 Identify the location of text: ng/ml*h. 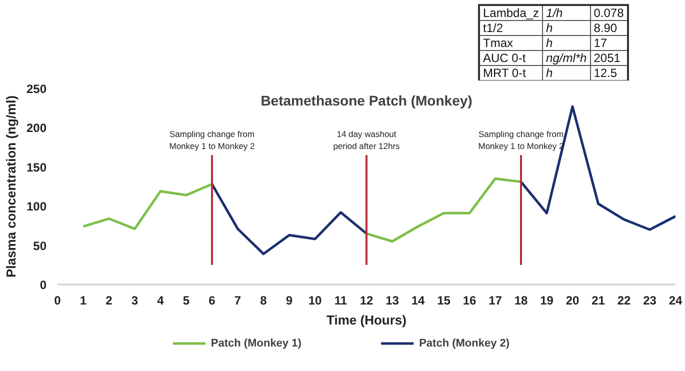
(566, 58).